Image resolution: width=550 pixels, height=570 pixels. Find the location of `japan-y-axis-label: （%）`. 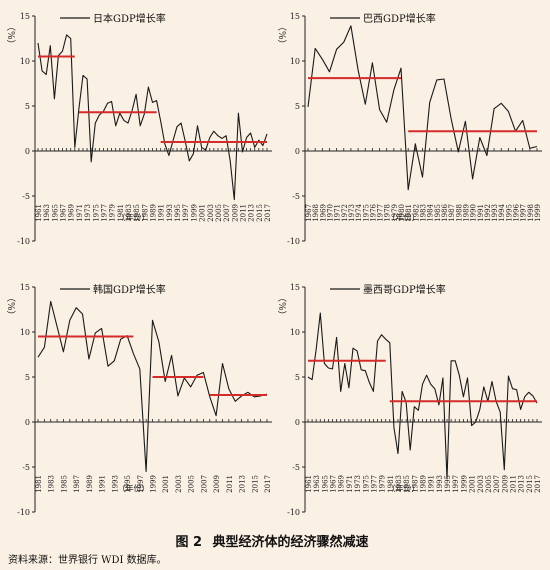

japan-y-axis-label: （%） is located at coordinates (10, 35).